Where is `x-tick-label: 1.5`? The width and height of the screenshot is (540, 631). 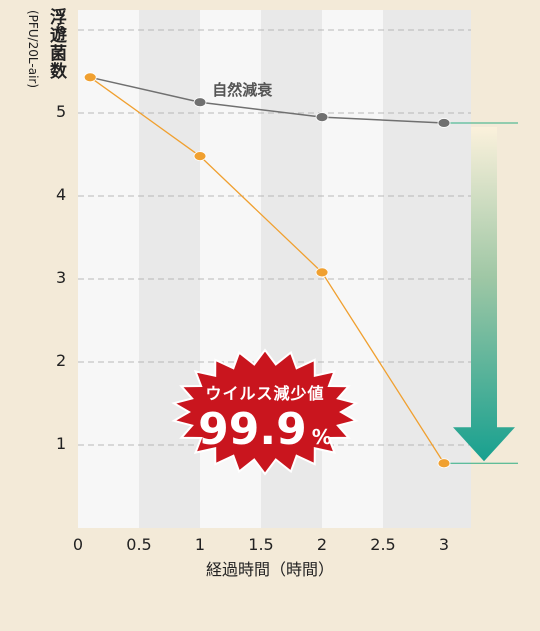
x-tick-label: 1.5 is located at coordinates (261, 544).